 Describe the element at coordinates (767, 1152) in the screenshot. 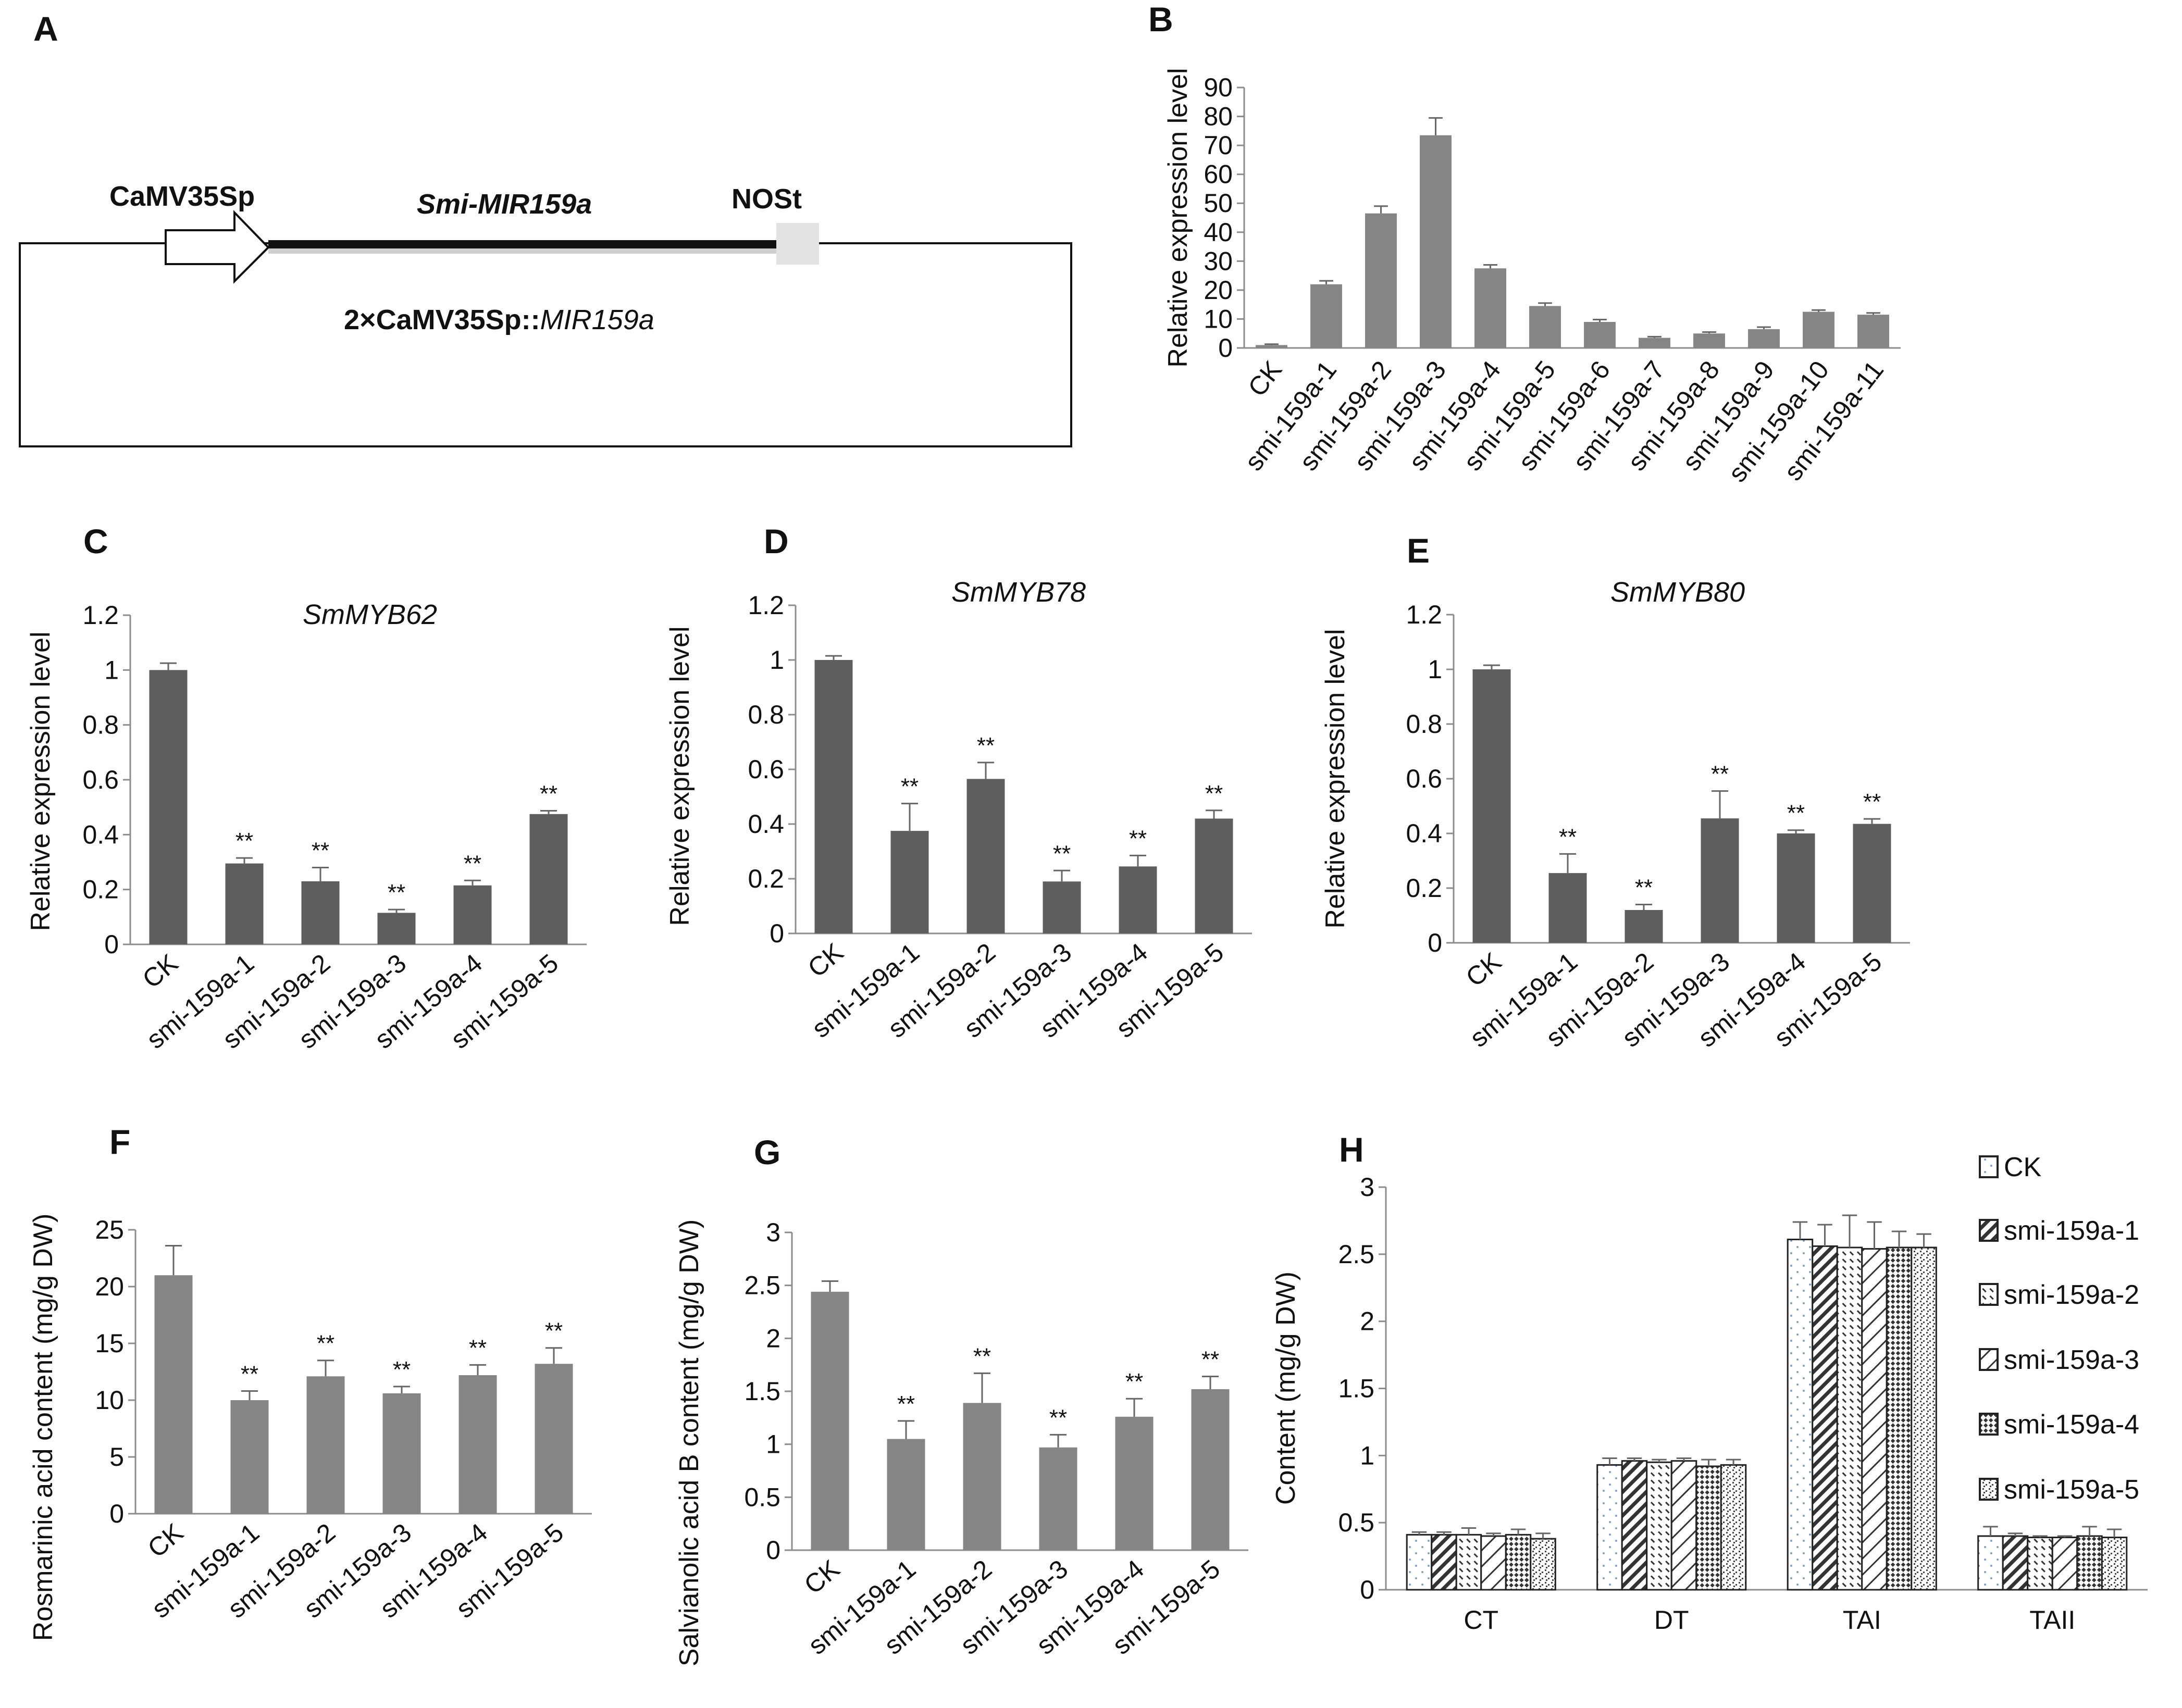

I see `panel-g-label: G` at that location.